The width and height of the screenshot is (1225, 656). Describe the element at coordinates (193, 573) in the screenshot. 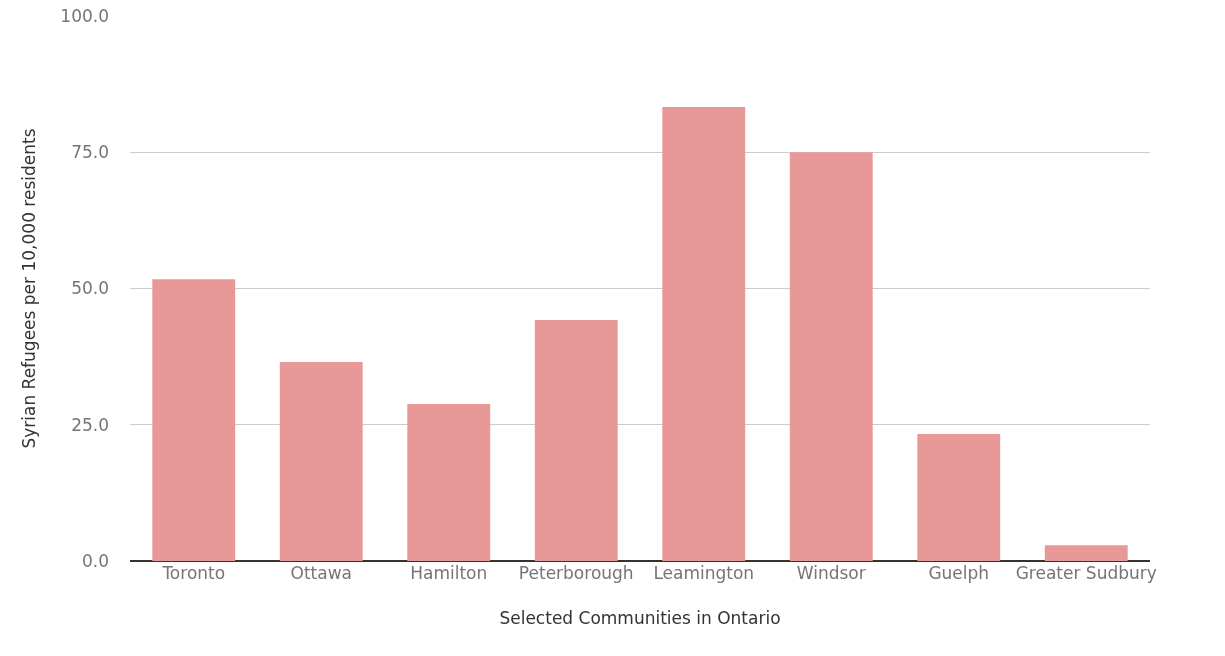

I see `x-tick-label: Toronto` at that location.